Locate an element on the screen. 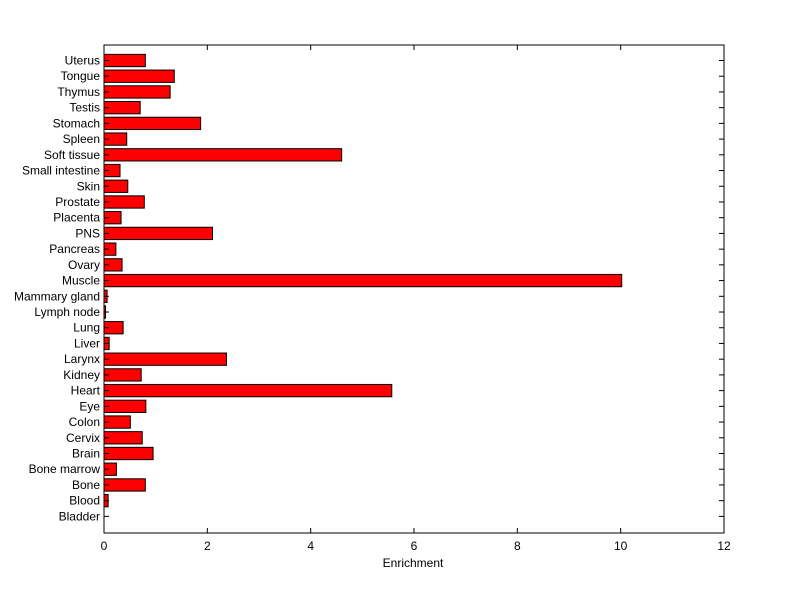  y-tick-label-bladder: Bladder is located at coordinates (79, 516).